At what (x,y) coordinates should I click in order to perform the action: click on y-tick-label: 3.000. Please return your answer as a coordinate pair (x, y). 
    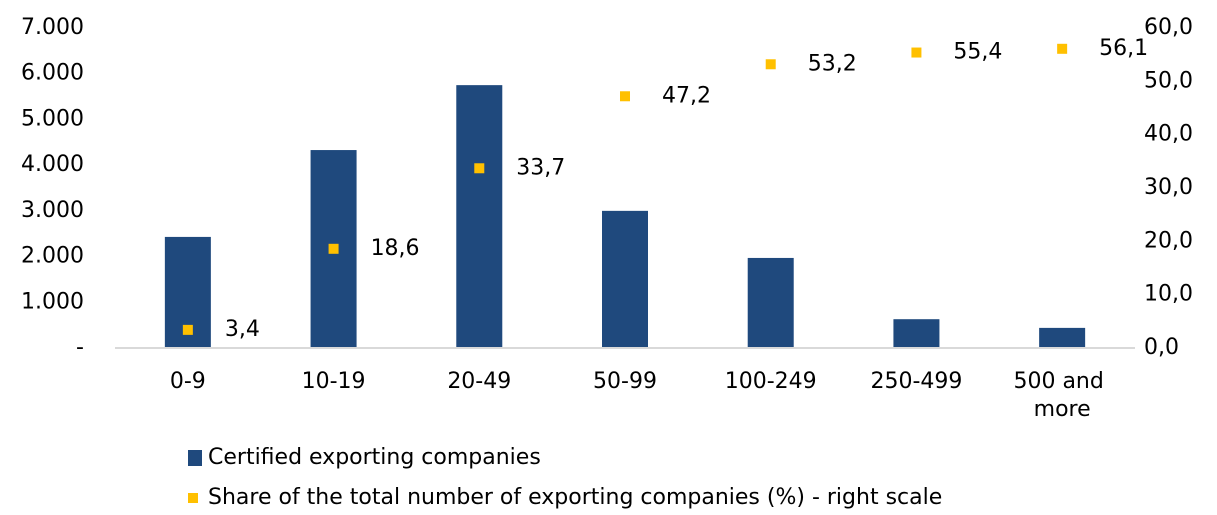
    Looking at the image, I should click on (52, 210).